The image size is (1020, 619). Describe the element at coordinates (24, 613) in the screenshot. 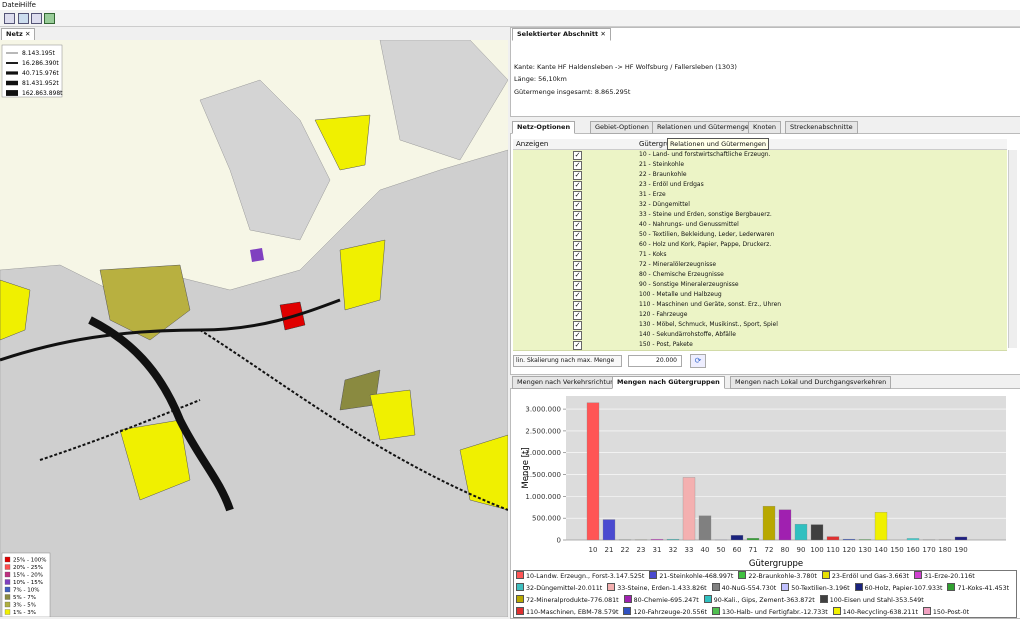

I see `legend-label: 1% - 3%` at that location.